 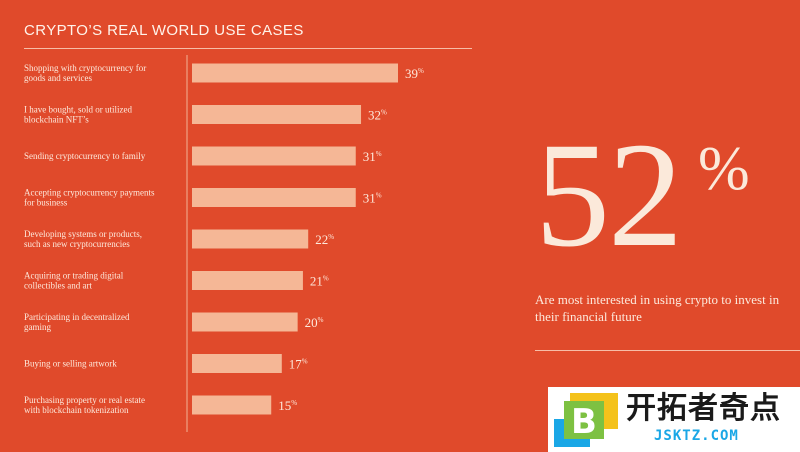 I want to click on brand-mark-icon: B, so click(x=586, y=420).